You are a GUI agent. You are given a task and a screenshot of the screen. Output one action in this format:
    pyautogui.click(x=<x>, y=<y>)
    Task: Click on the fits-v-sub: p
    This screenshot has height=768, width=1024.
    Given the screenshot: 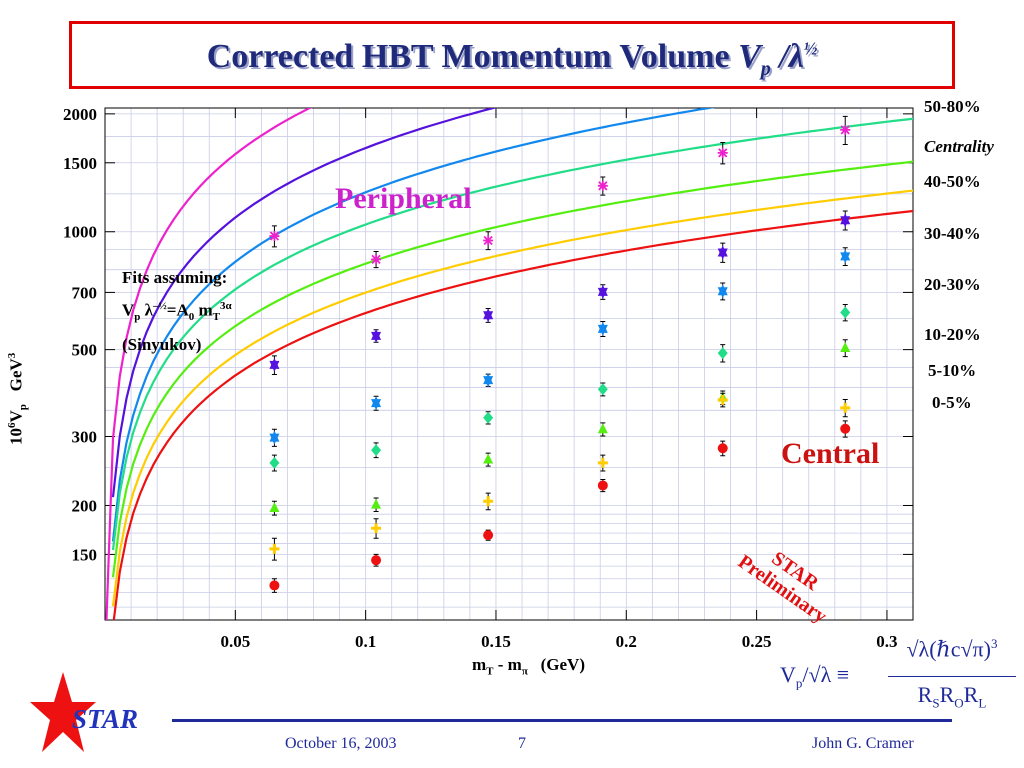 What is the action you would take?
    pyautogui.click(x=137, y=317)
    